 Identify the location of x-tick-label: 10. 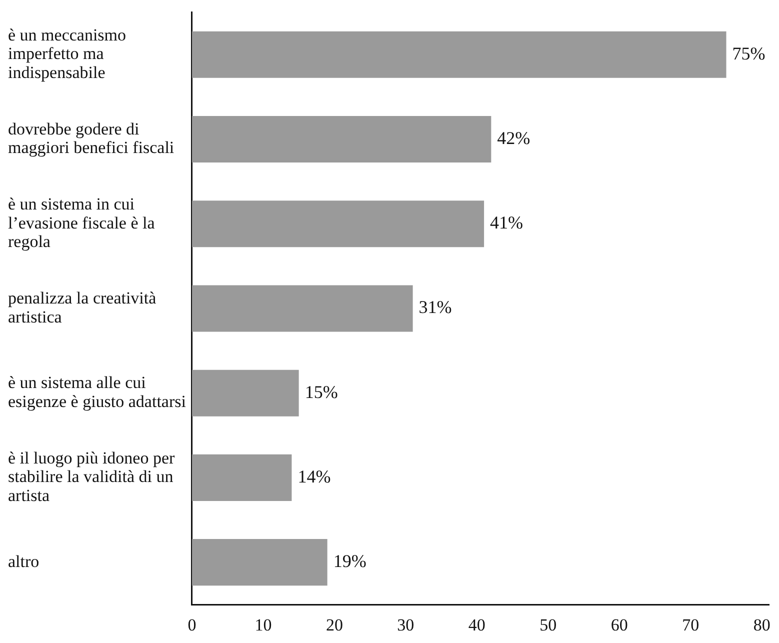
(263, 624).